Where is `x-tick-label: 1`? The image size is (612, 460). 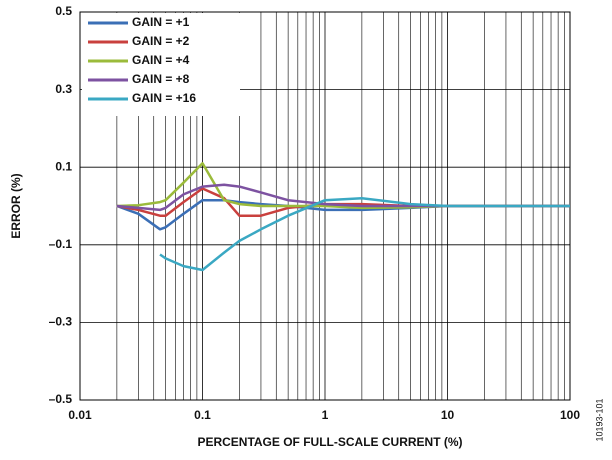 x-tick-label: 1 is located at coordinates (325, 415).